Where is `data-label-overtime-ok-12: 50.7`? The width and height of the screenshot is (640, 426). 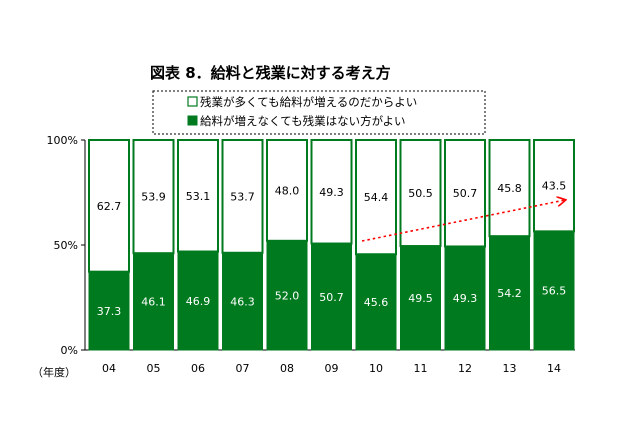 data-label-overtime-ok-12: 50.7 is located at coordinates (465, 193).